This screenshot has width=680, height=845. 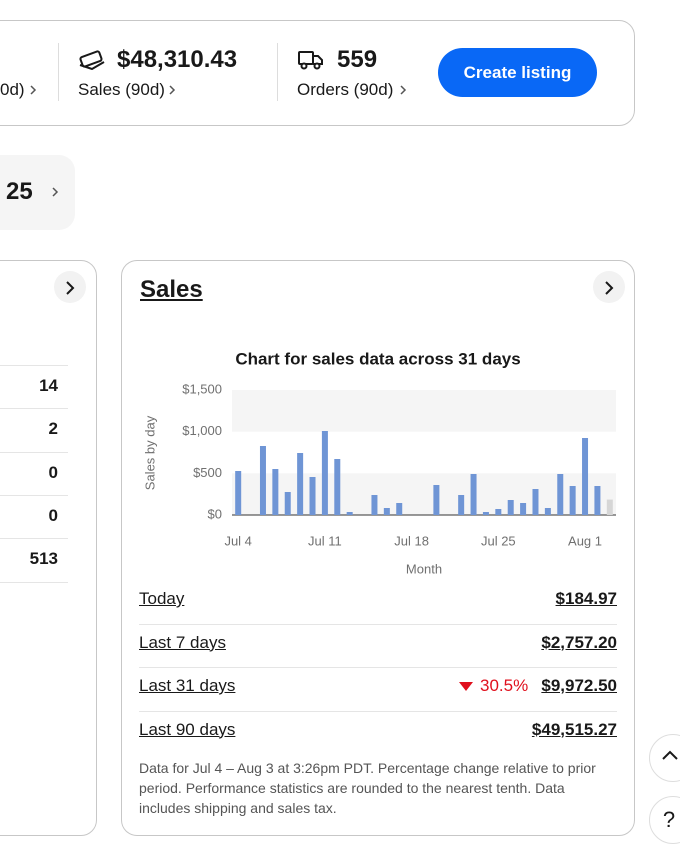 What do you see at coordinates (670, 755) in the screenshot?
I see `up-icon` at bounding box center [670, 755].